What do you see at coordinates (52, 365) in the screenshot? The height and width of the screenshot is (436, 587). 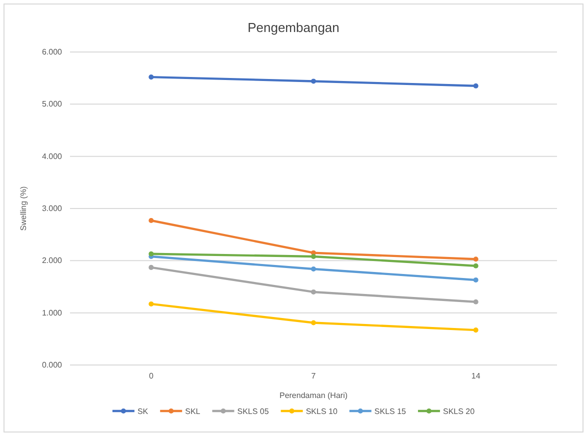 I see `y-tick-label: 0.000` at bounding box center [52, 365].